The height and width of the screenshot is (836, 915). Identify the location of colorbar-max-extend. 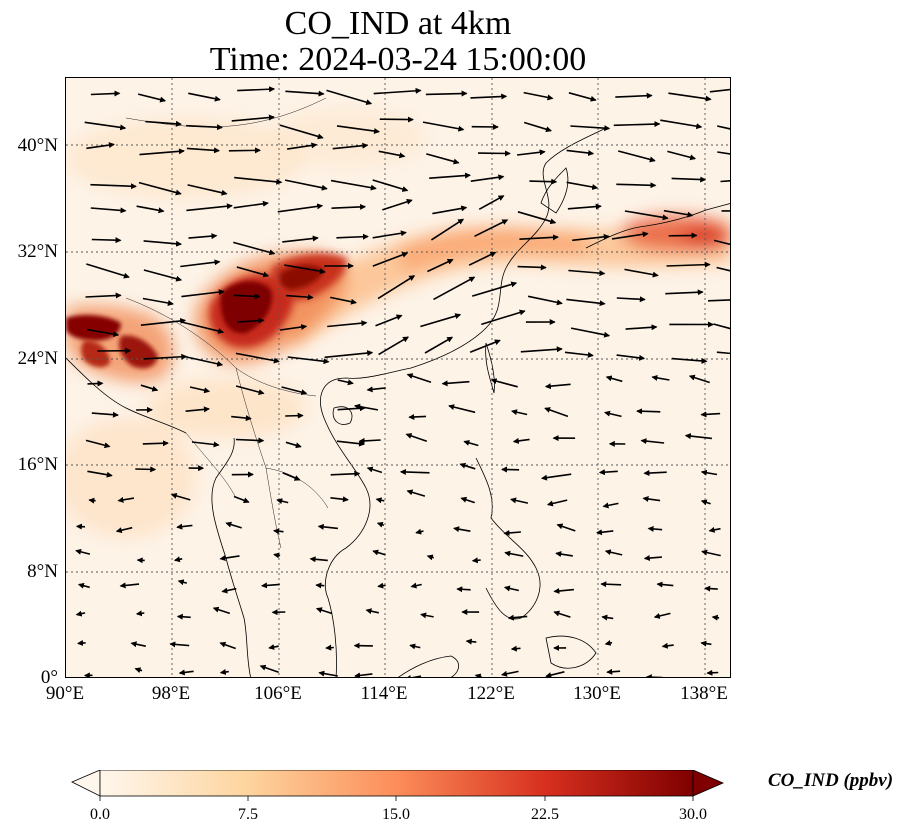
(708, 783).